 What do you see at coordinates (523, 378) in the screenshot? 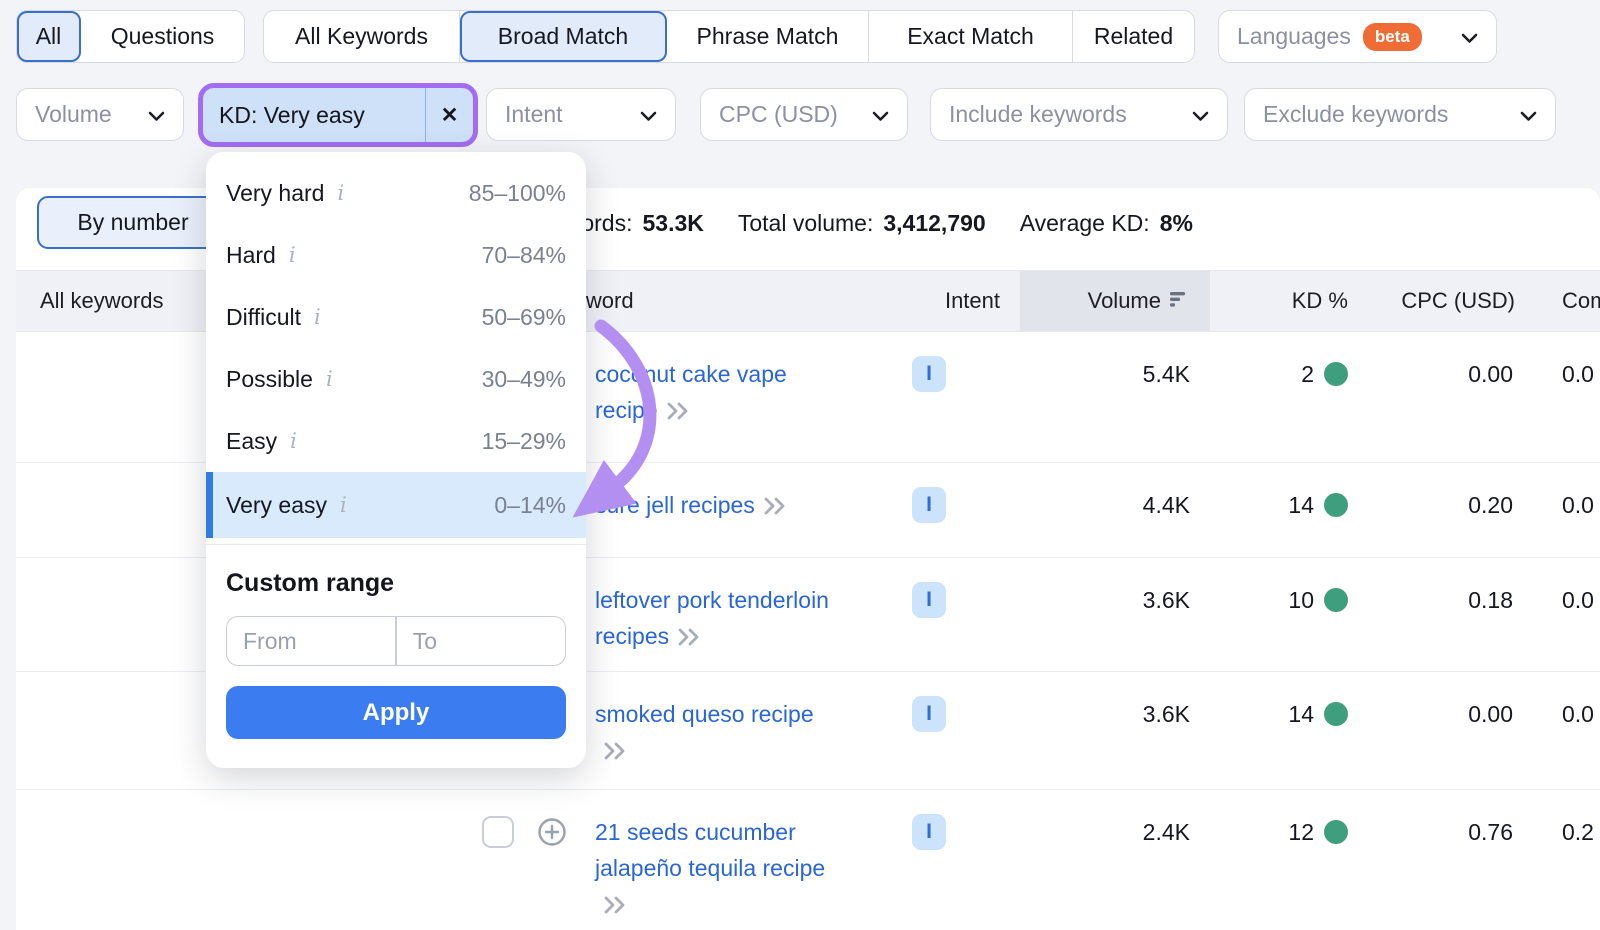
I see `kd-option-range: 30–49%` at bounding box center [523, 378].